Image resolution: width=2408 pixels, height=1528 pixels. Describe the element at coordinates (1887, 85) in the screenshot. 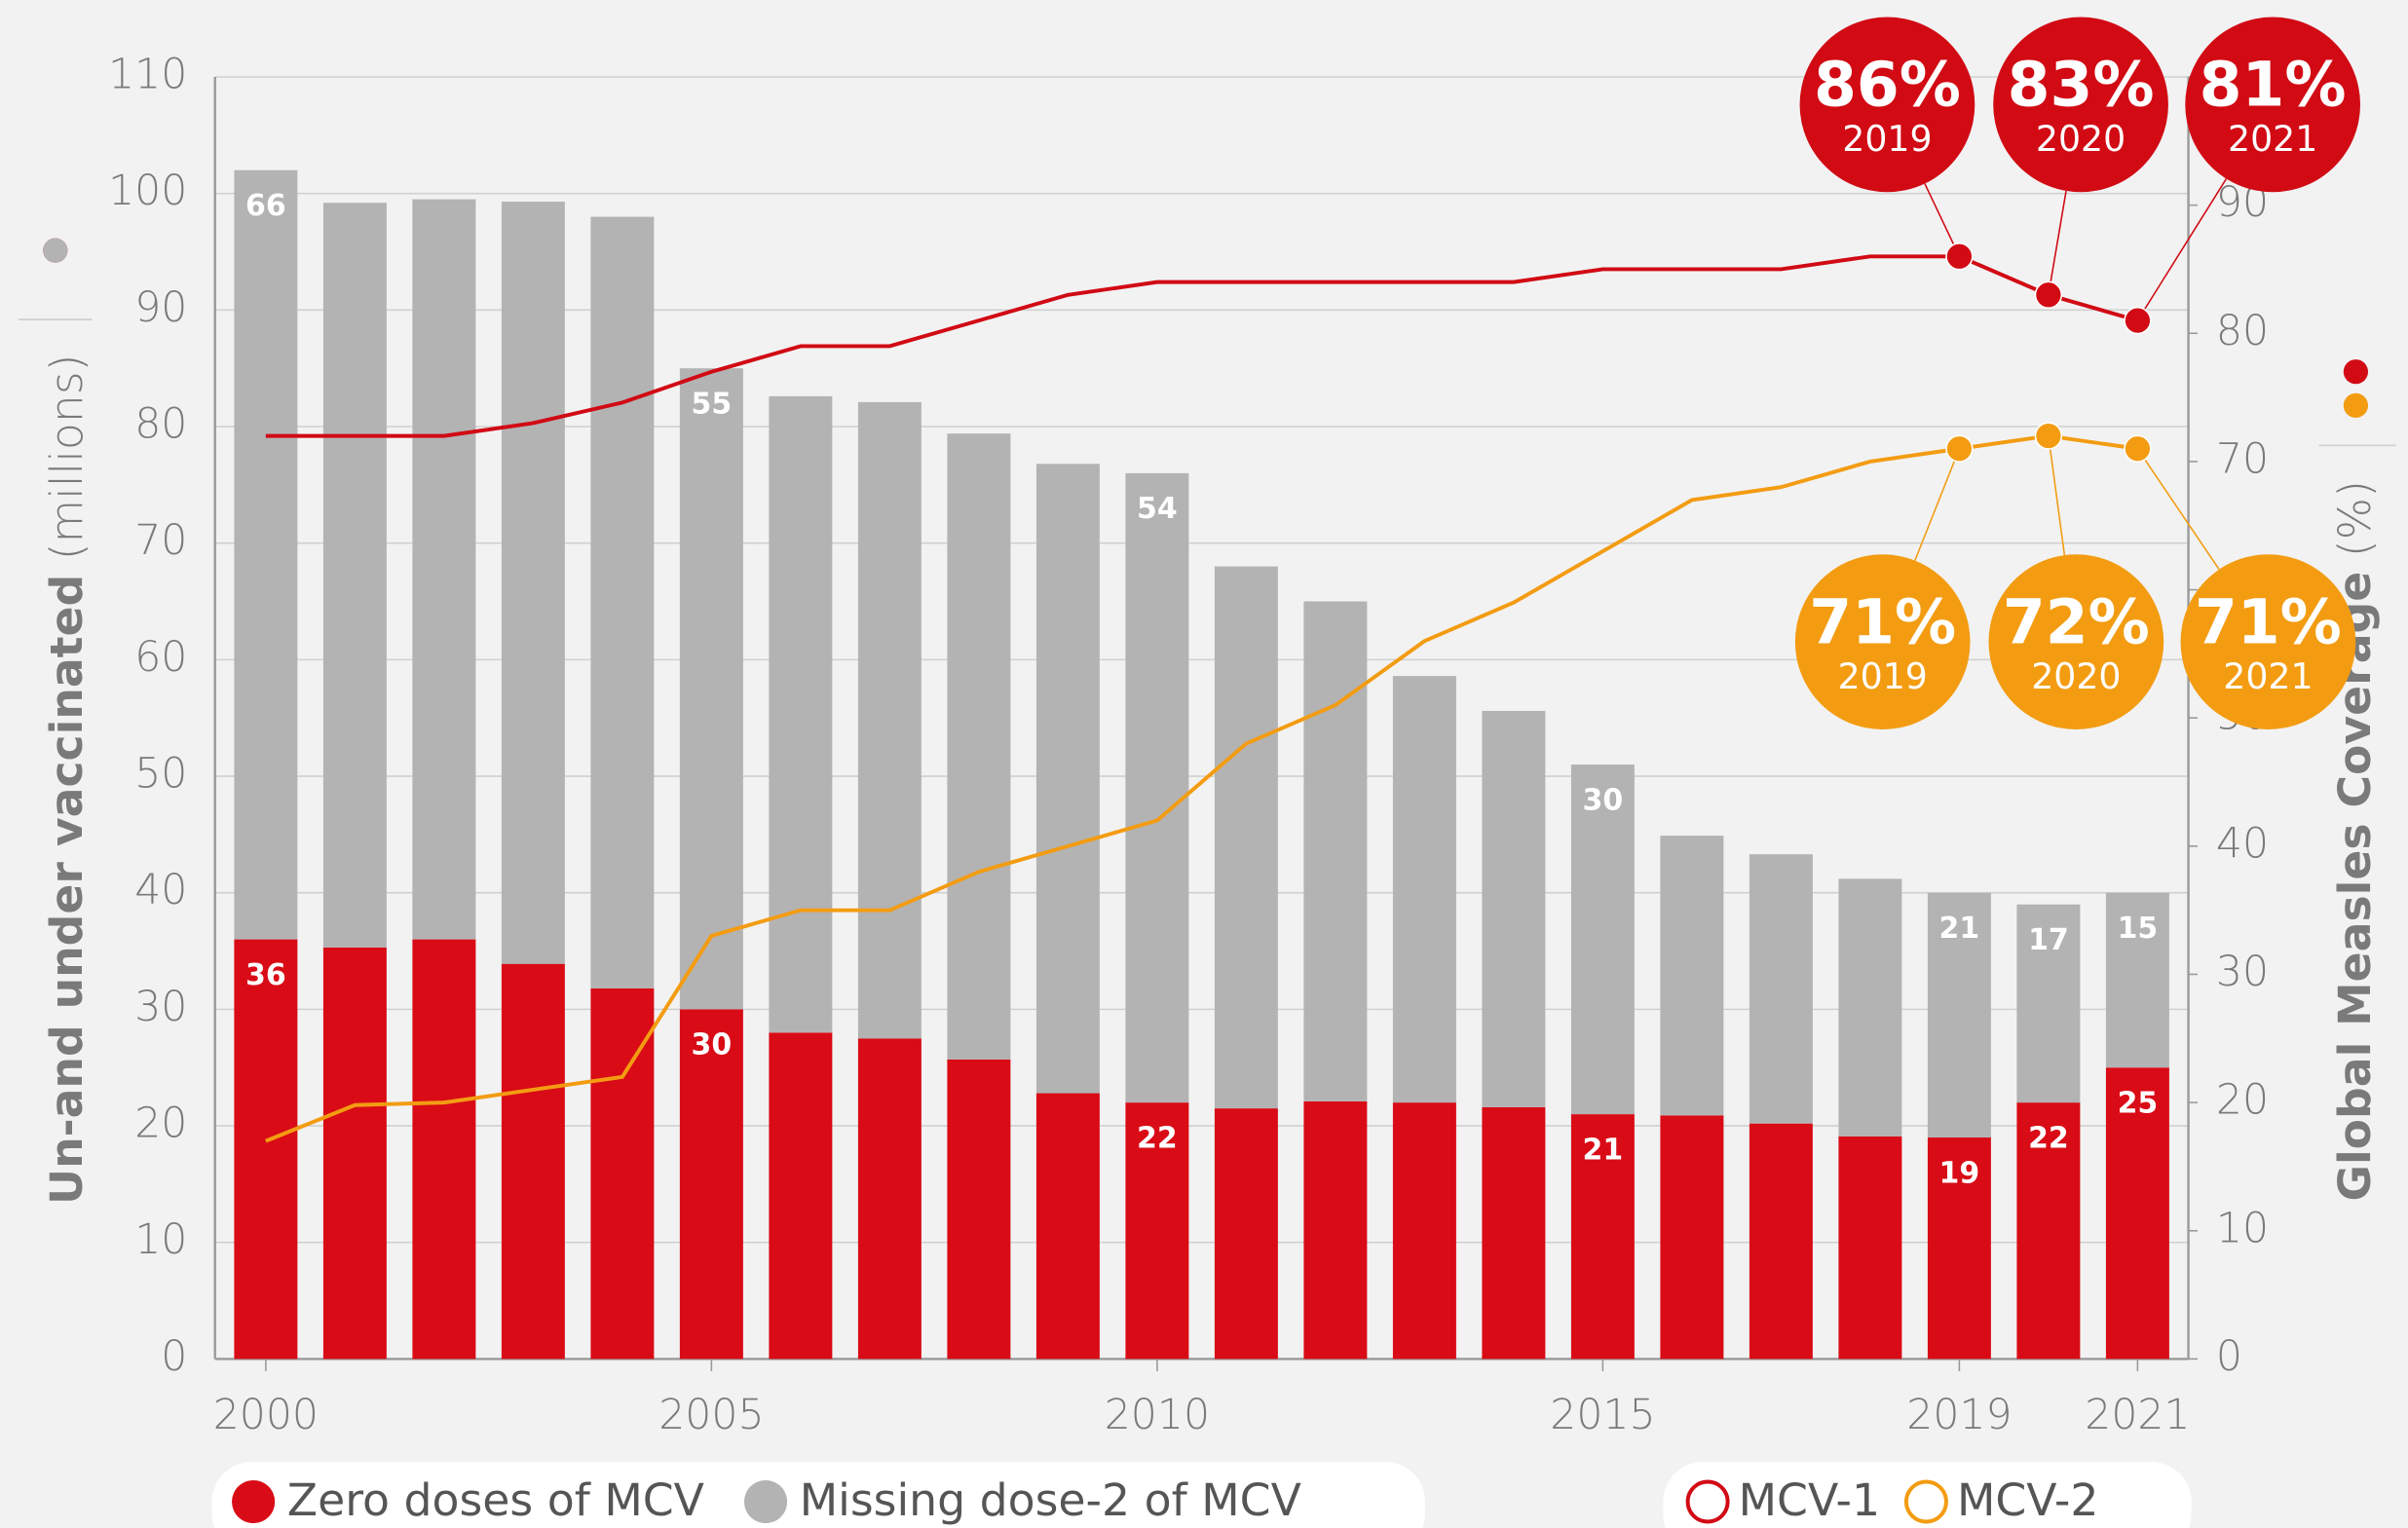

I see `callout-value: 86%` at that location.